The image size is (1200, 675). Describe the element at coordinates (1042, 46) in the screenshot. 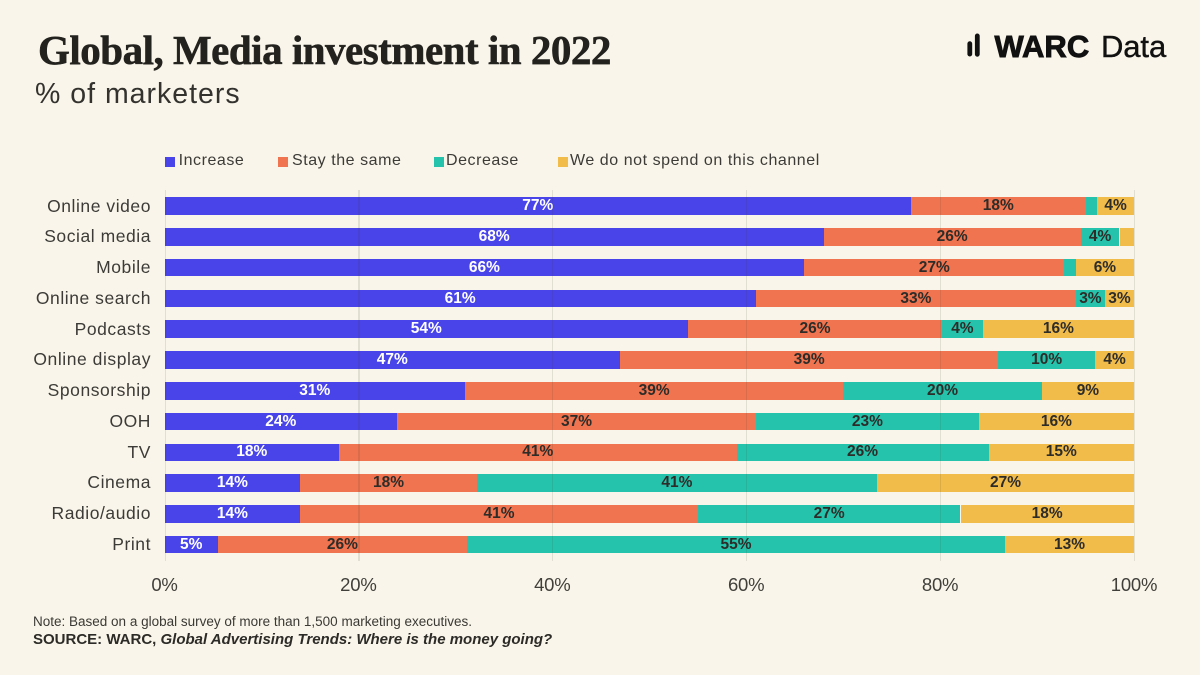

I see `svg-text: WARC` at that location.